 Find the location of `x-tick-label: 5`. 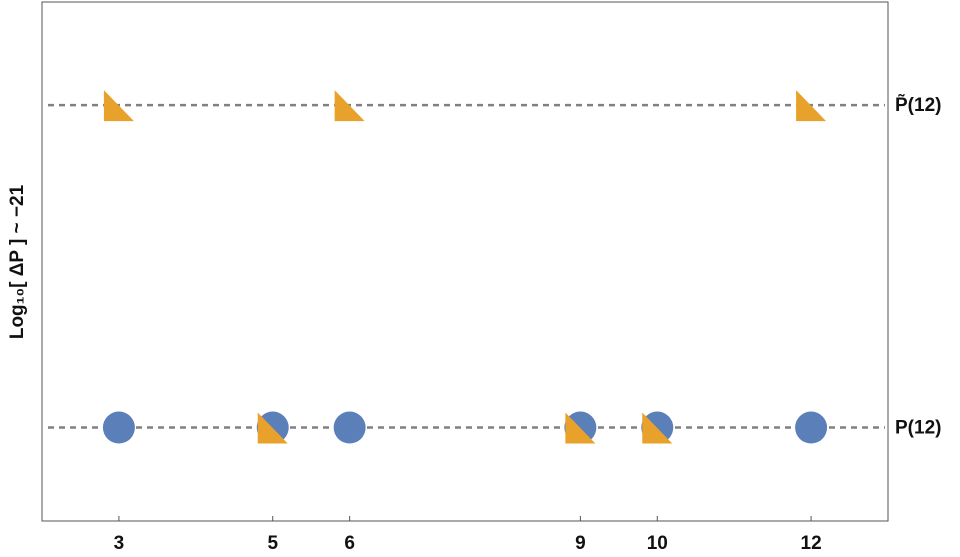

x-tick-label: 5 is located at coordinates (272, 543).